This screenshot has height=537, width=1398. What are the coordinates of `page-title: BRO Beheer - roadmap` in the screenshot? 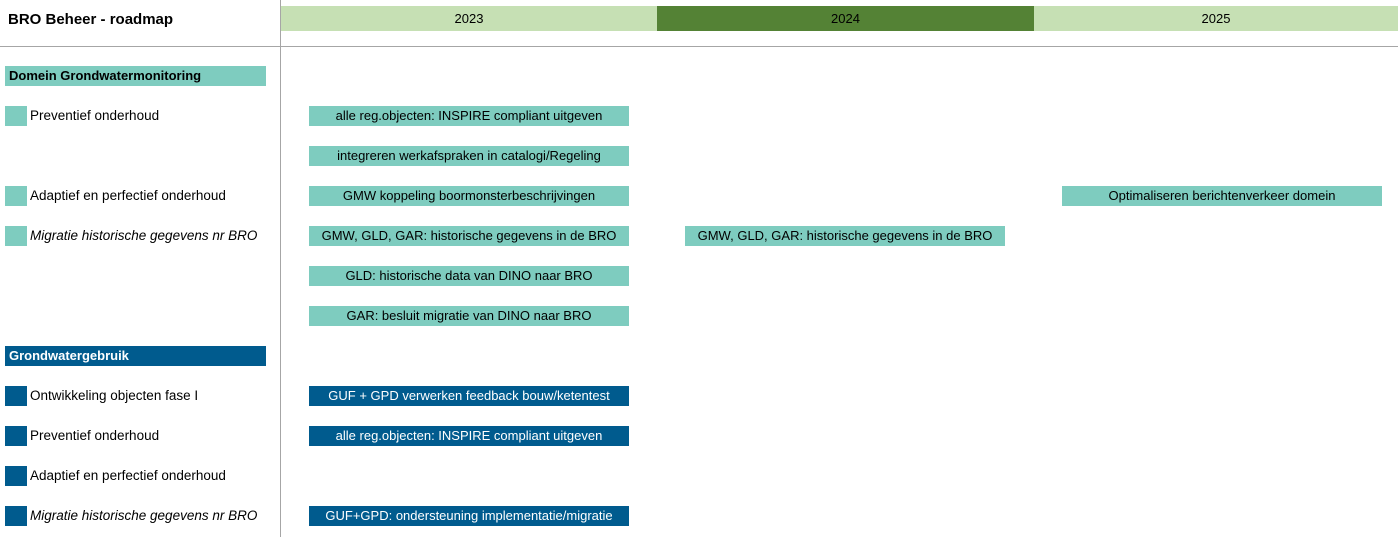 It's located at (91, 19).